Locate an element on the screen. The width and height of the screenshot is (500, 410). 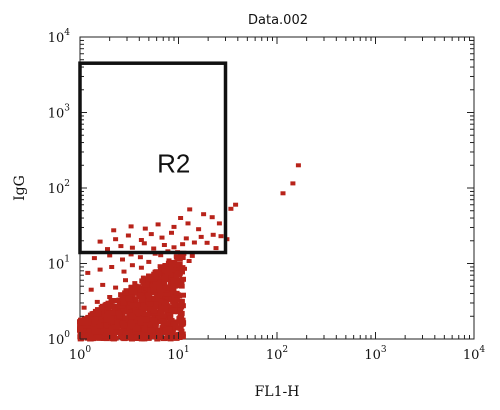
x-tick-label: 10⁴ is located at coordinates (474, 354).